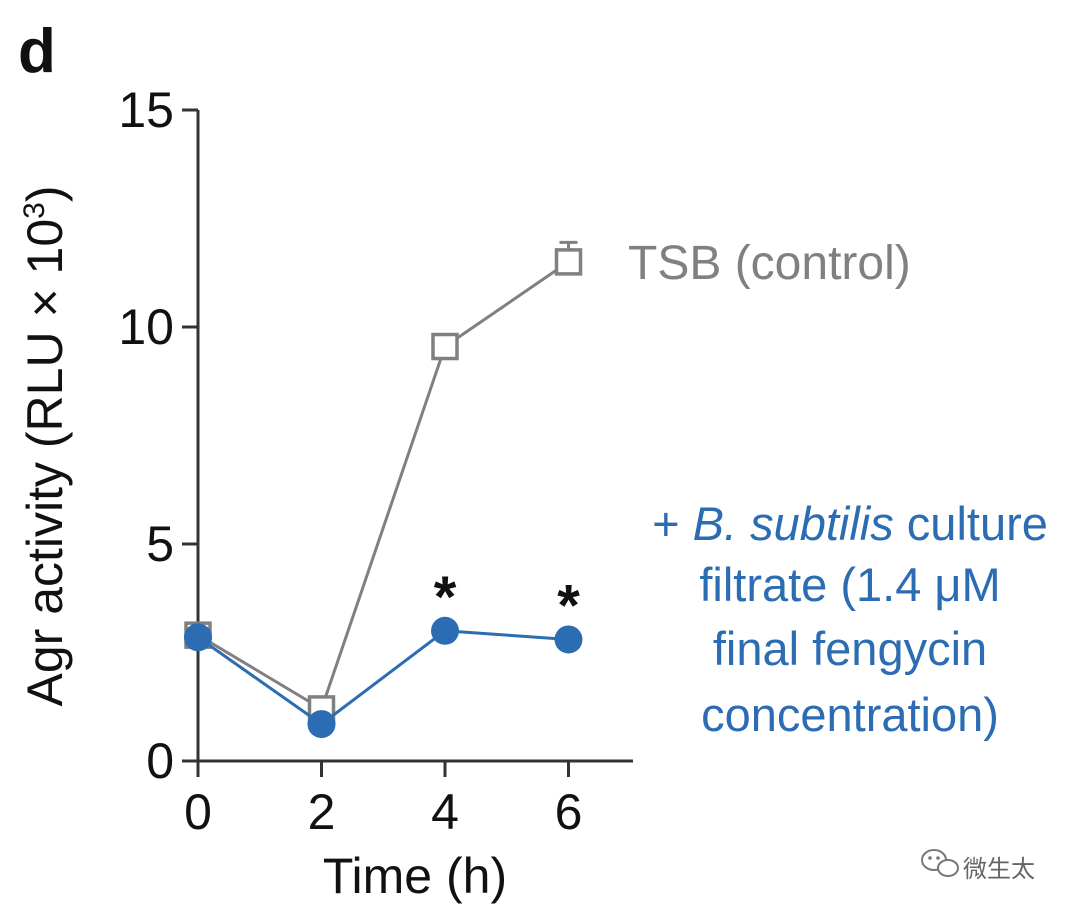 The image size is (1080, 915). I want to click on series-line-treatment, so click(383, 677).